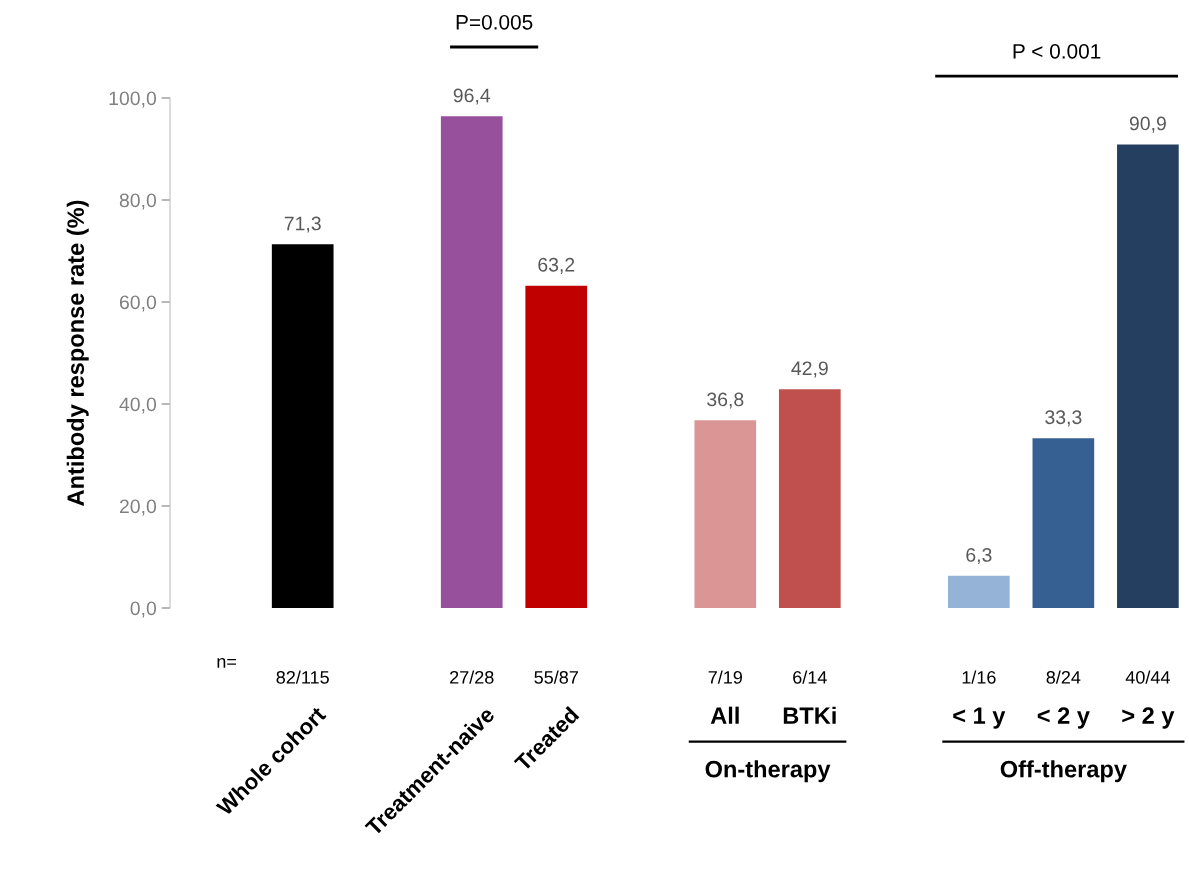 Image resolution: width=1189 pixels, height=884 pixels. I want to click on x-tick-label: 27/28, so click(472, 677).